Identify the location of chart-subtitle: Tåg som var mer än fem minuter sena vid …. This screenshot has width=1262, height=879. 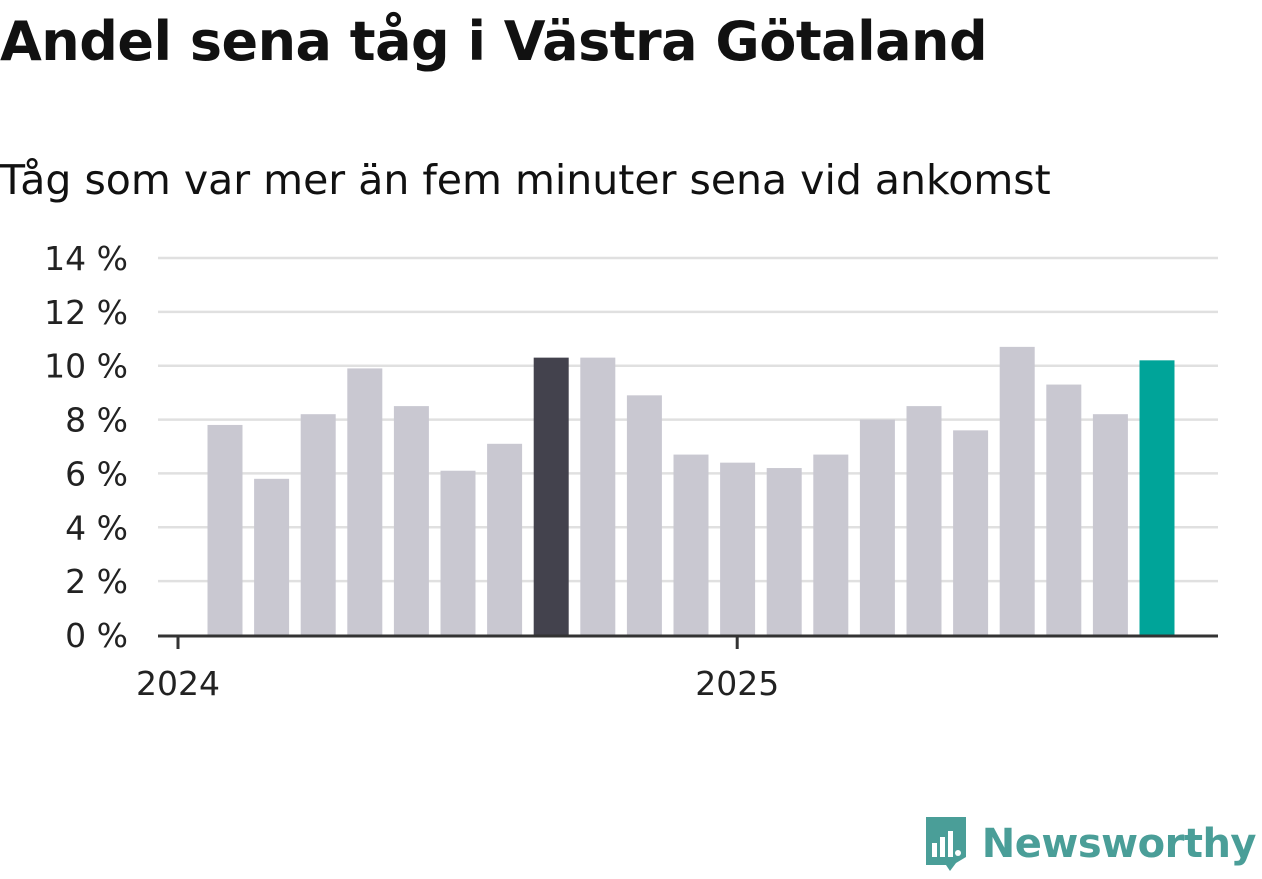
(525, 180).